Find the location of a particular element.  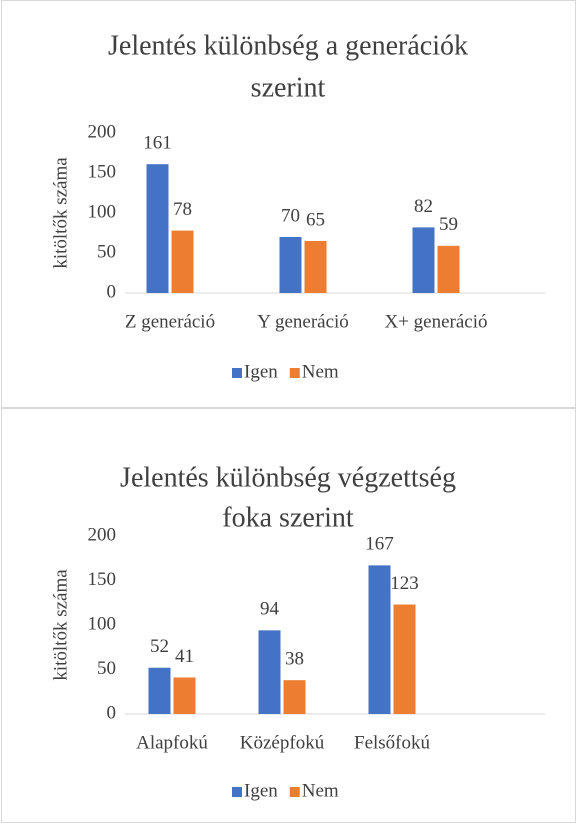

chart-title: szerint is located at coordinates (288, 87).